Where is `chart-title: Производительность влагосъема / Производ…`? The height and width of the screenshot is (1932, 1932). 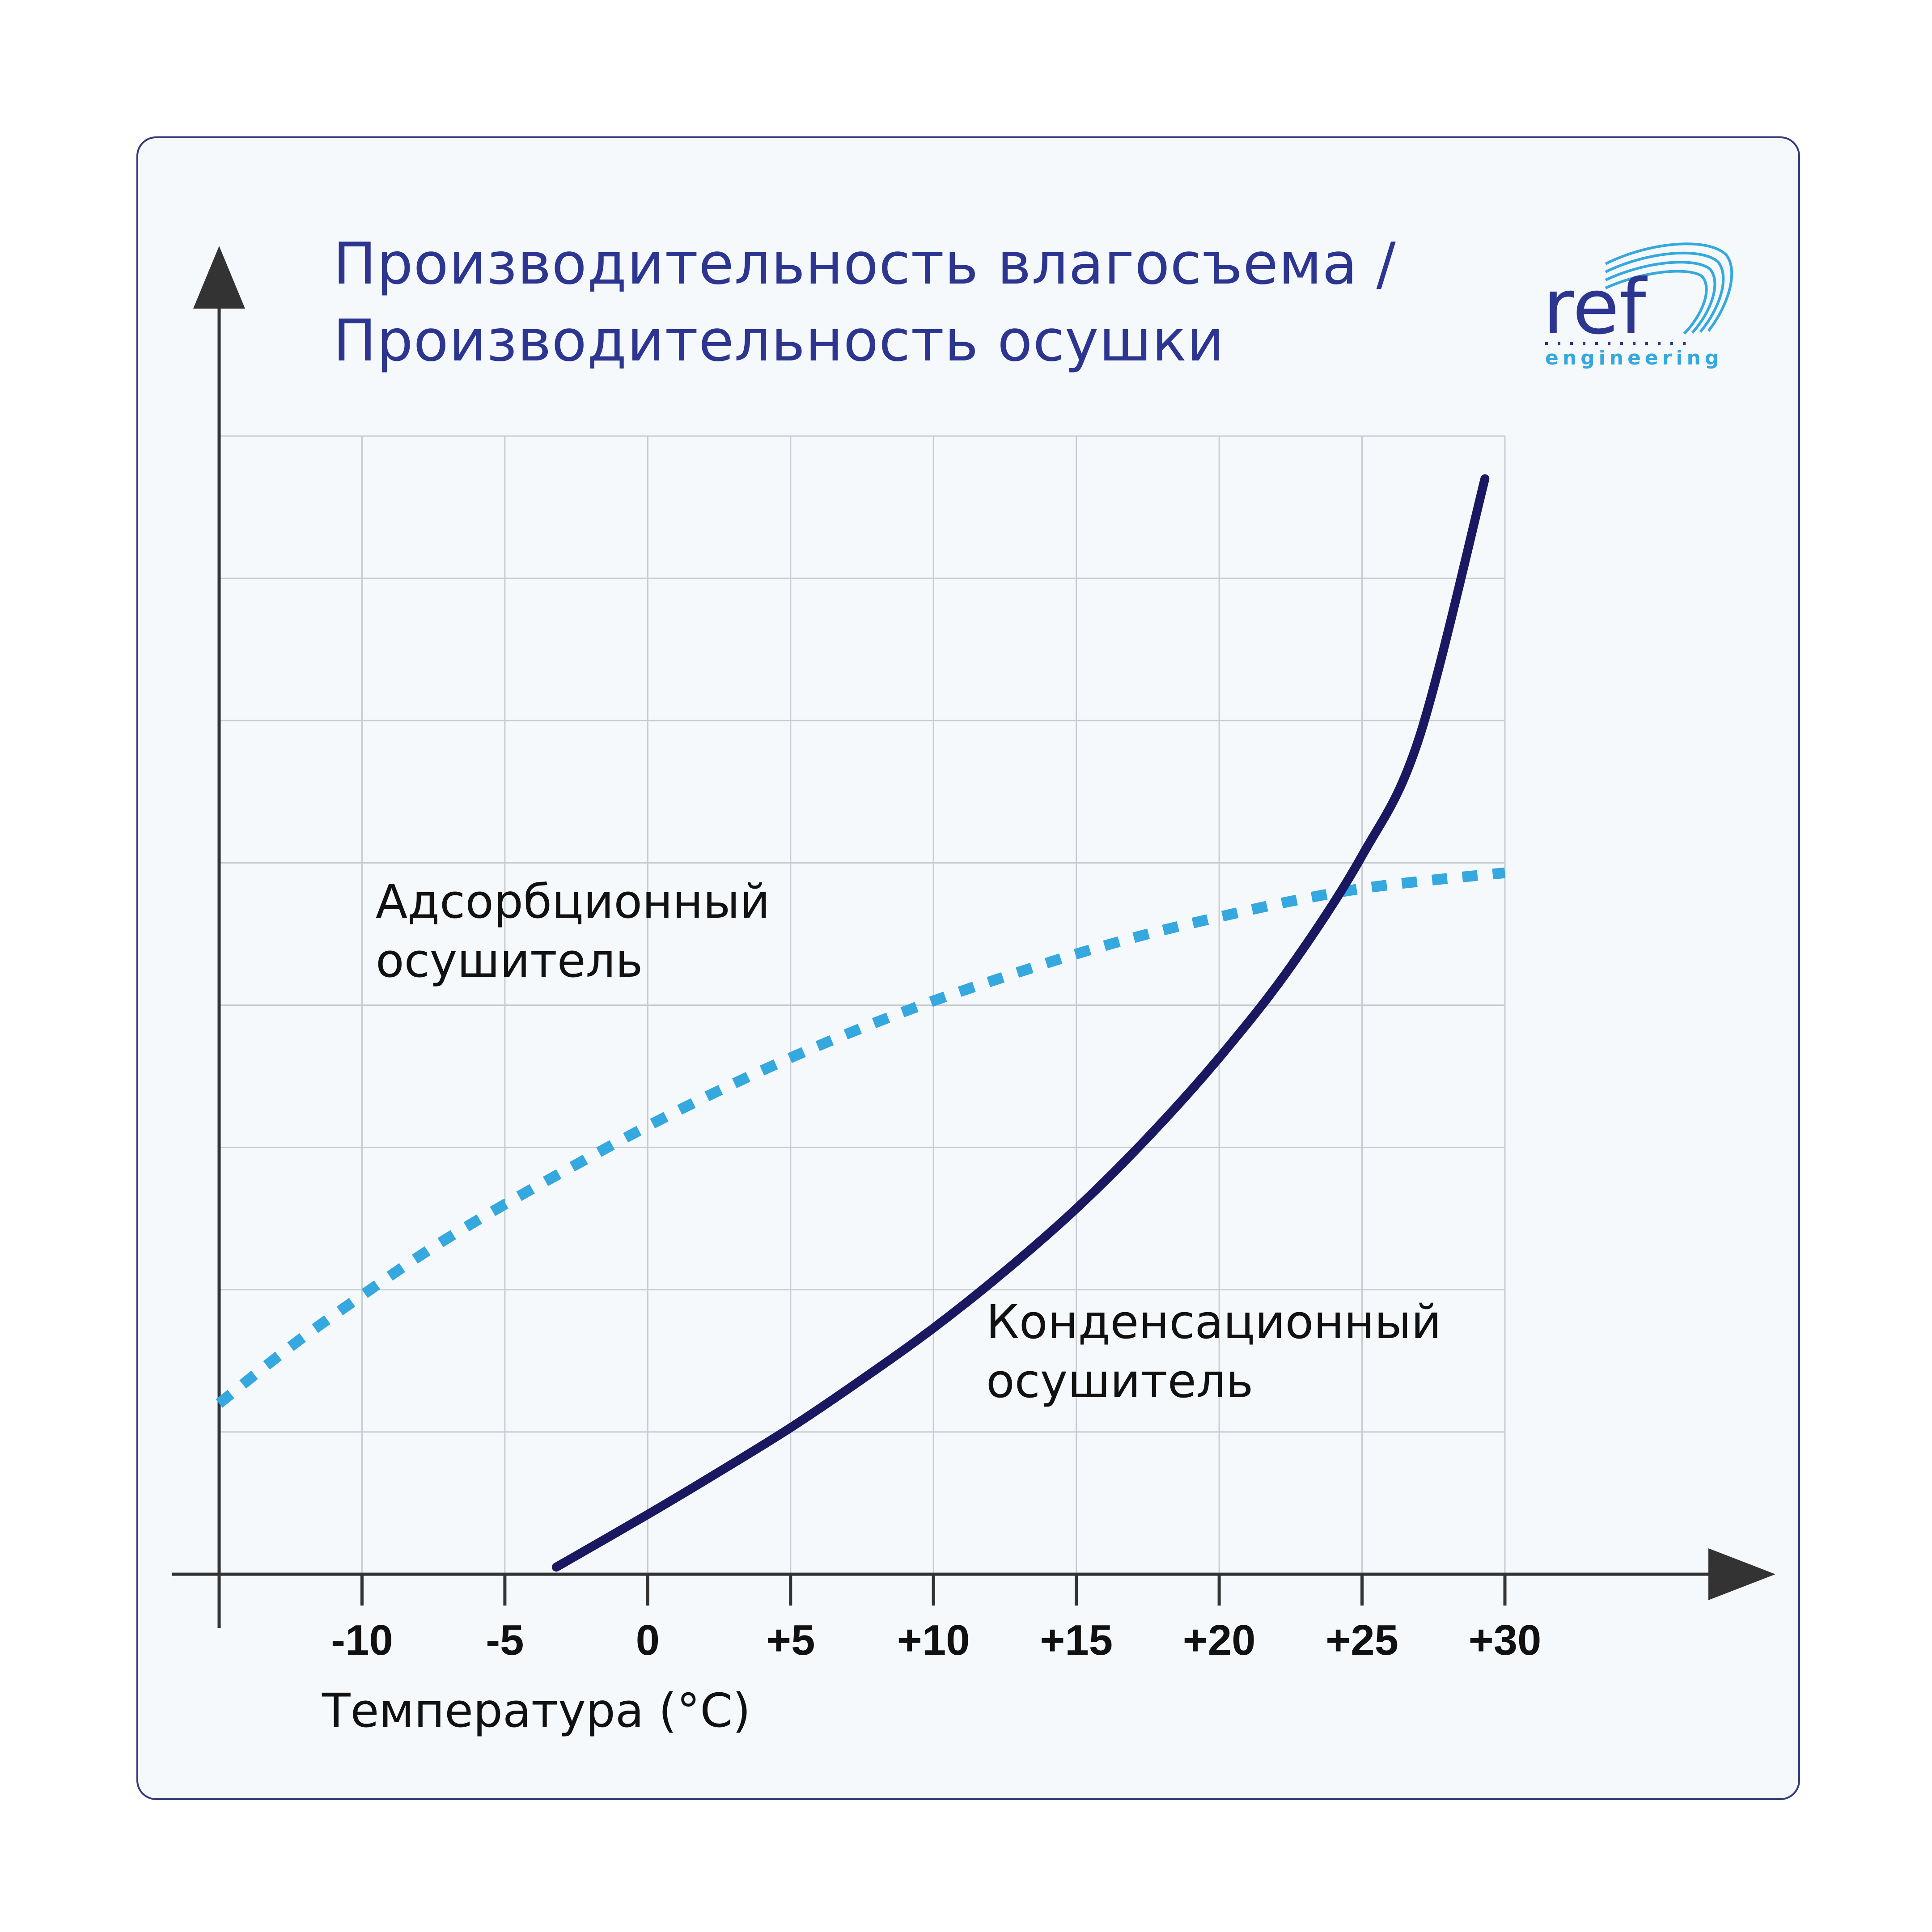 chart-title: Производительность влагосъема / Производ… is located at coordinates (864, 303).